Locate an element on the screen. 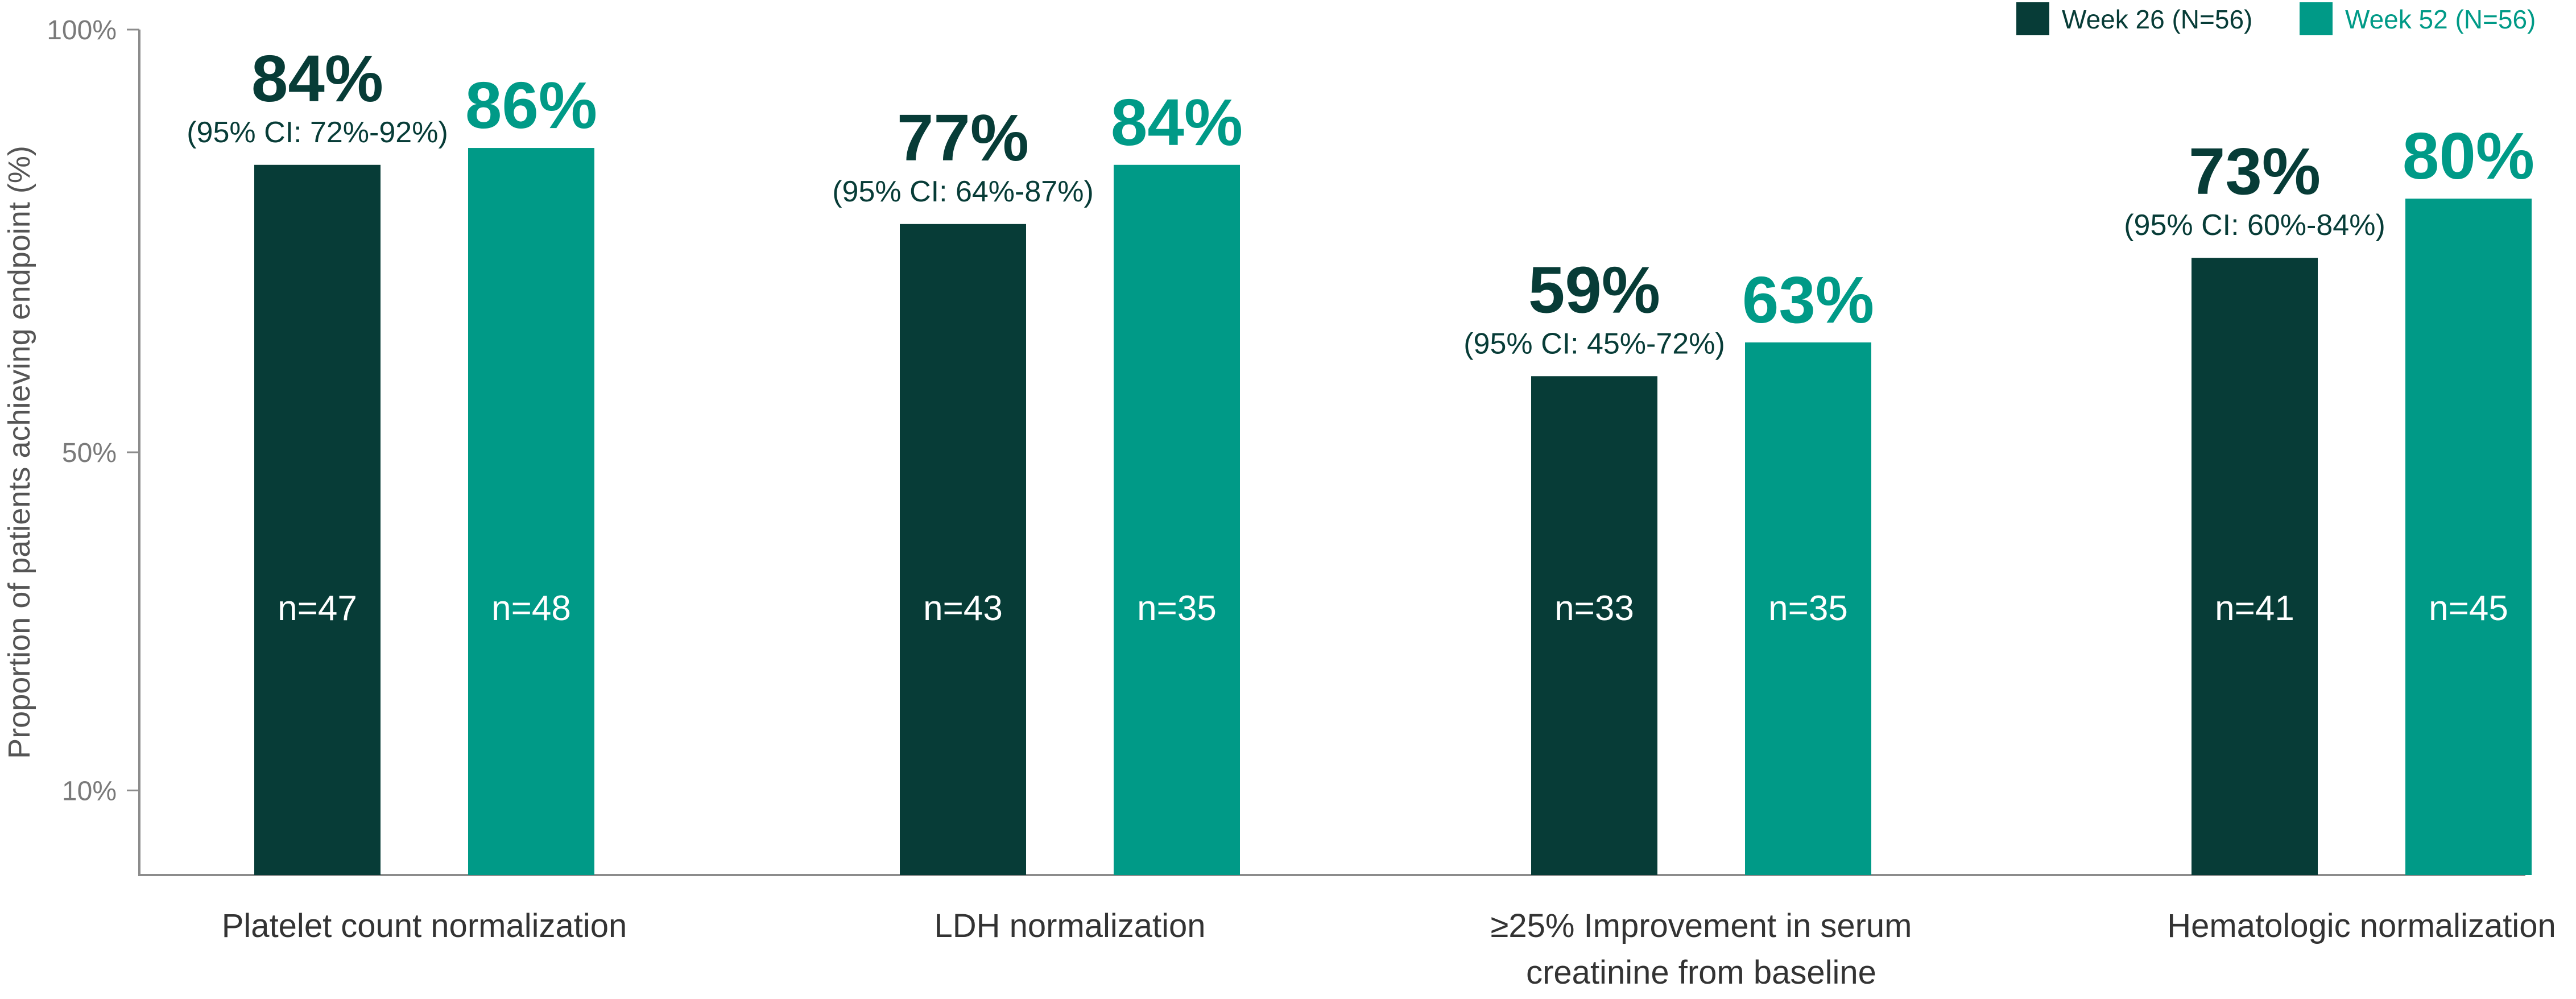 The image size is (2576, 999). confidence-interval-label: (95% CI: 60%-84%) is located at coordinates (2254, 225).